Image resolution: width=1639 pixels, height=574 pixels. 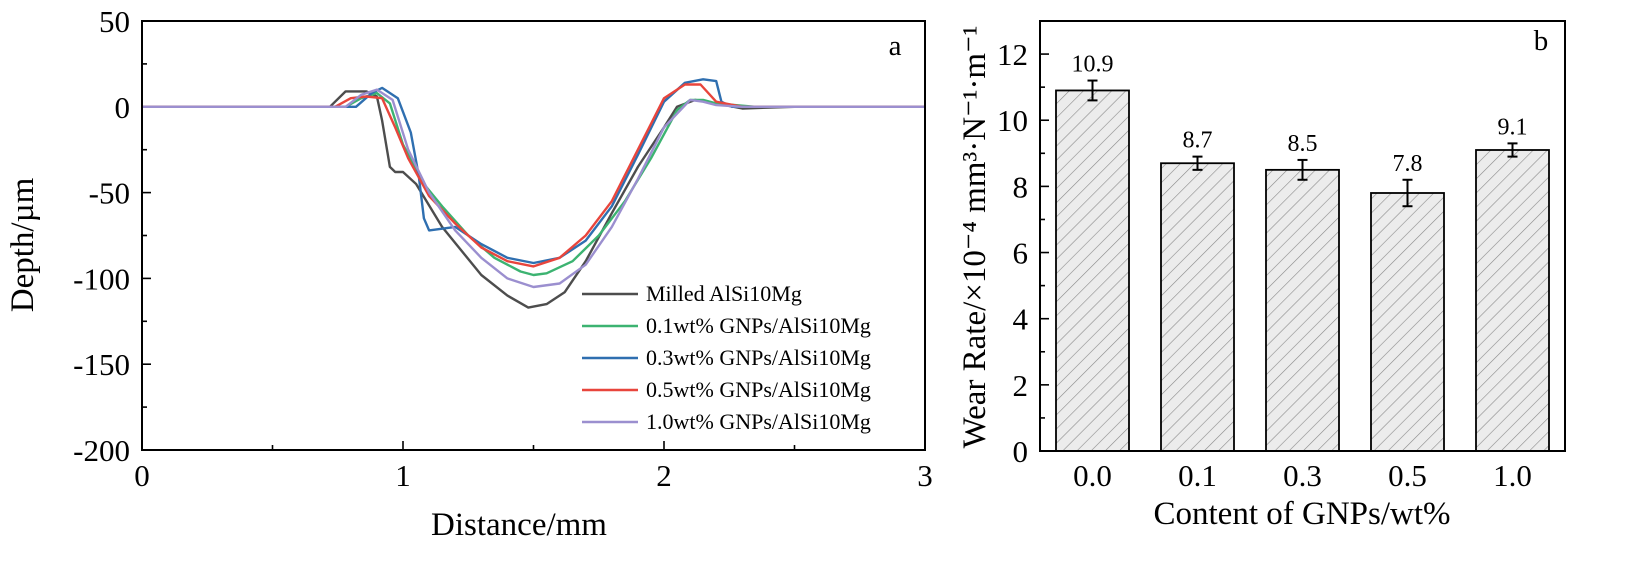 I want to click on y-tick-label: -200, so click(x=101, y=450).